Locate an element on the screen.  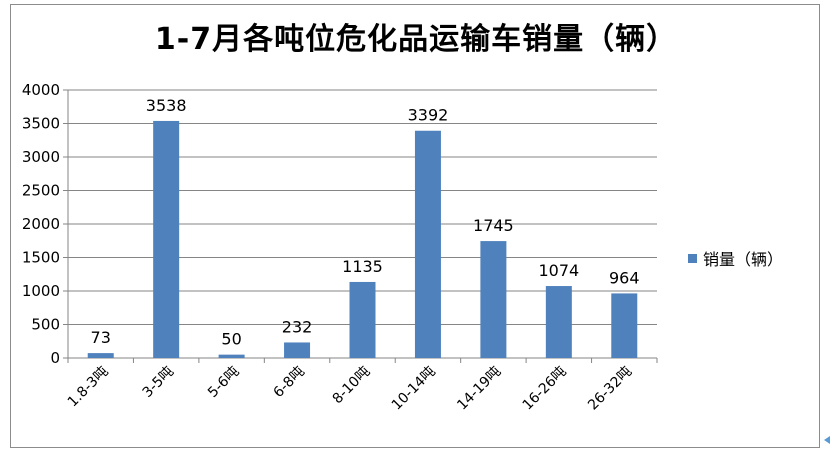
legend: 销量（辆） is located at coordinates (735, 258).